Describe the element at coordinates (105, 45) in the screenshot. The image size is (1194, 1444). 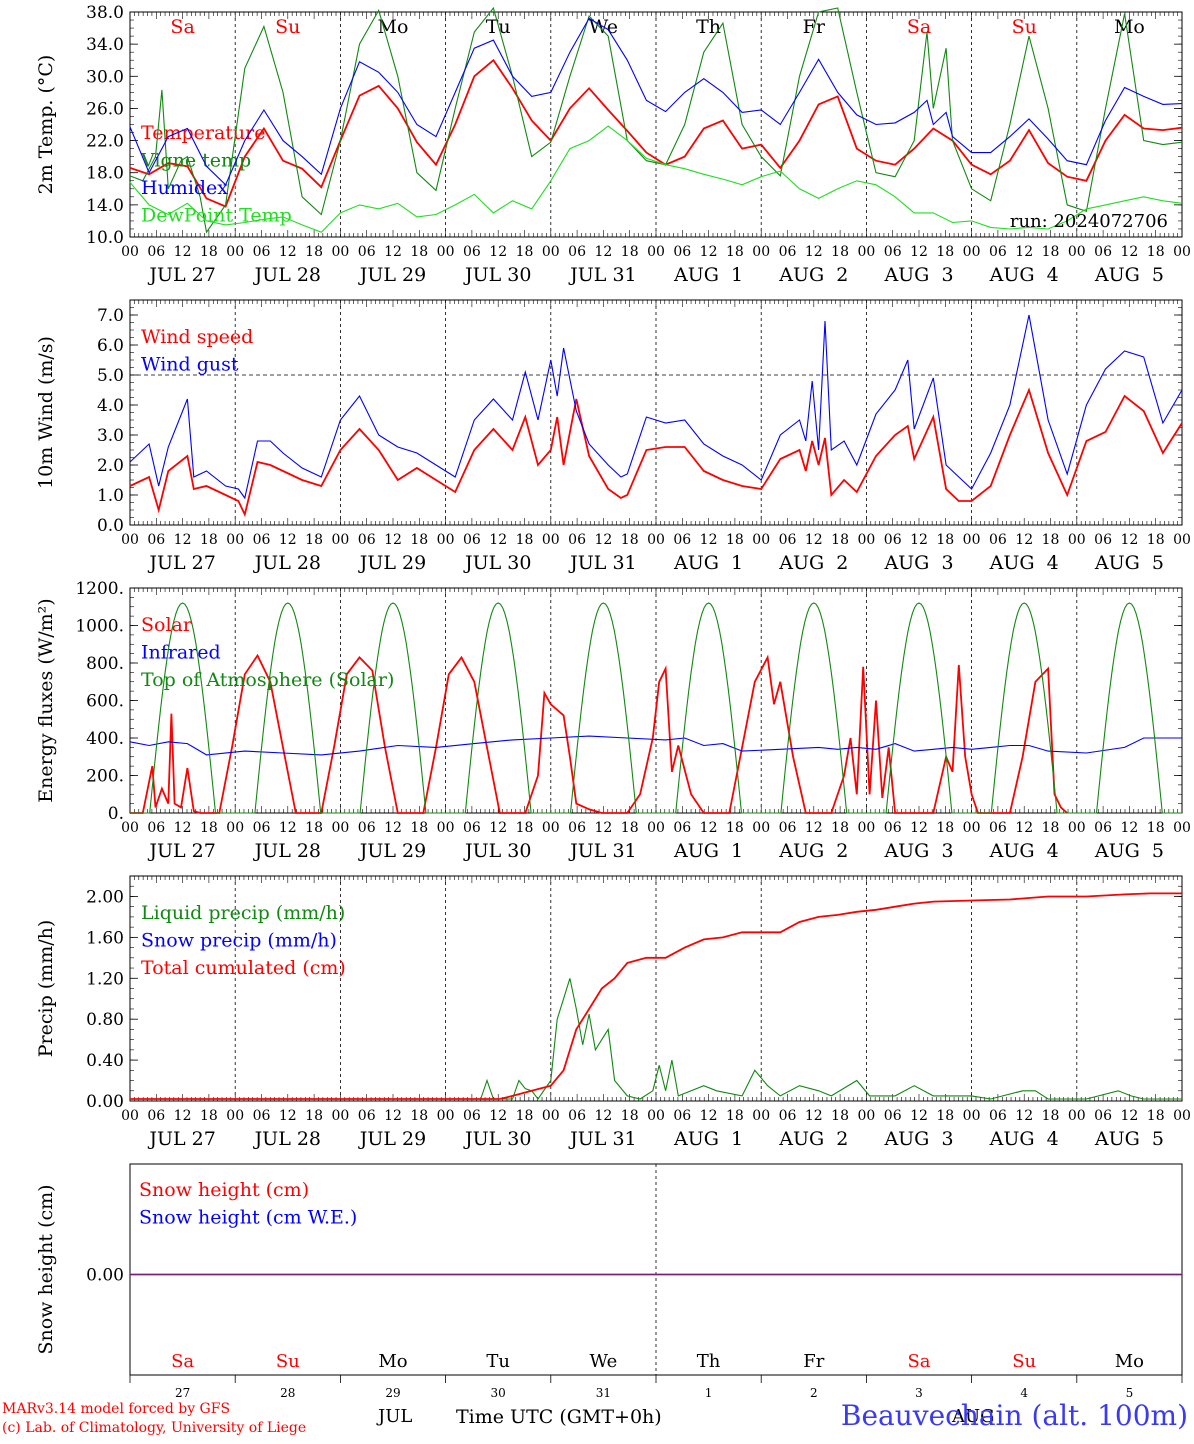
I see `y-tick-label: 34.0` at that location.